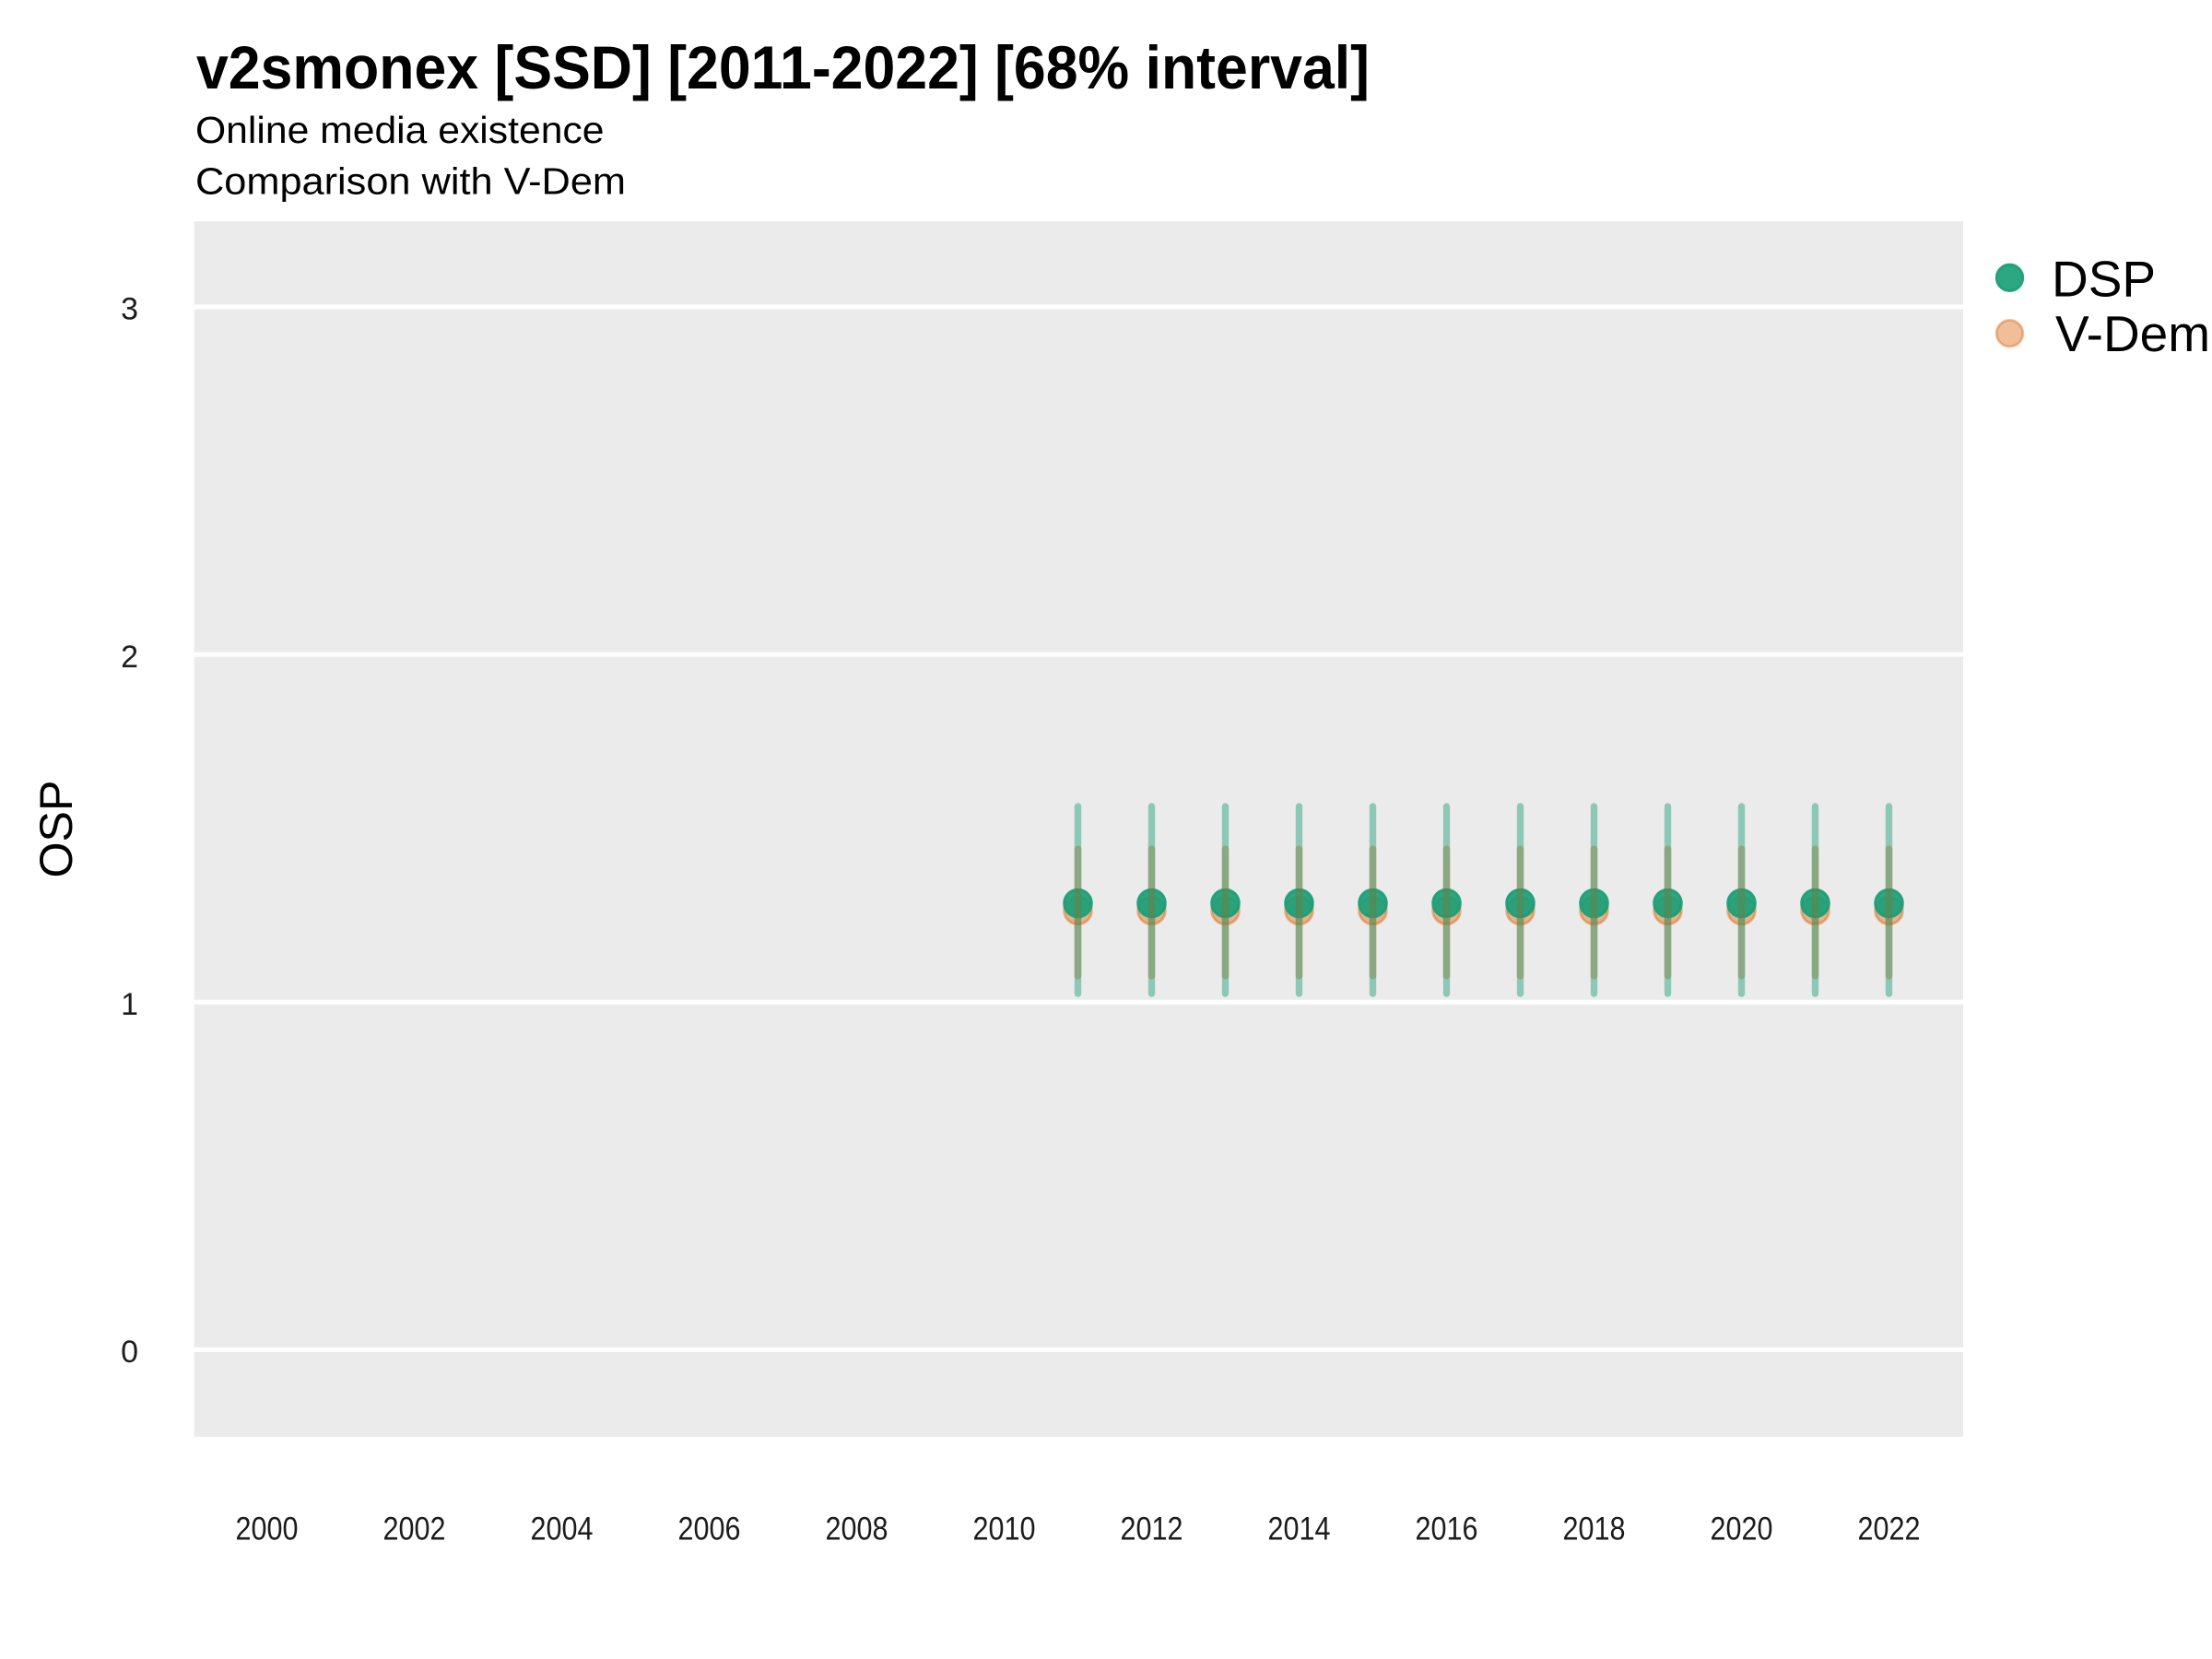 The width and height of the screenshot is (2212, 1659). Describe the element at coordinates (2132, 333) in the screenshot. I see `svg-text: V-Dem` at that location.